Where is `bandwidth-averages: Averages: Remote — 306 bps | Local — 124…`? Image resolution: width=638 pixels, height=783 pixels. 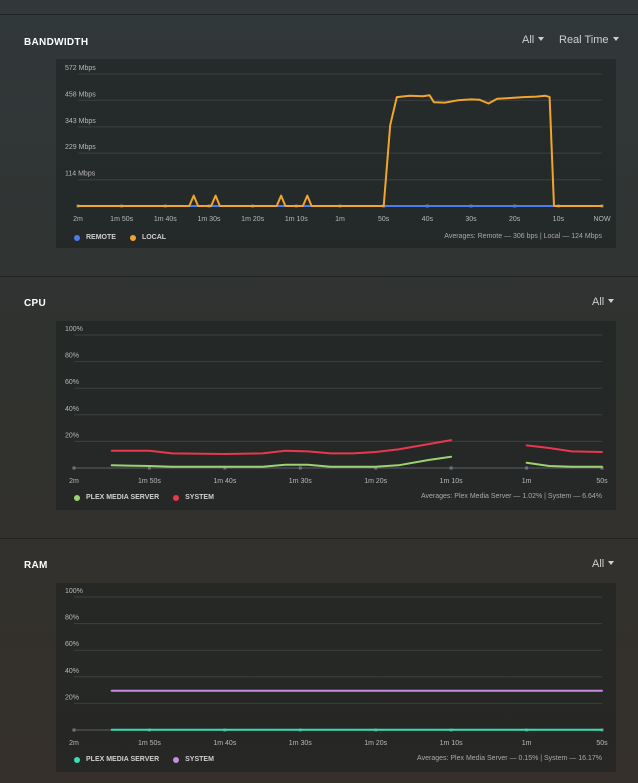 bandwidth-averages: Averages: Remote — 306 bps | Local — 124… is located at coordinates (523, 236).